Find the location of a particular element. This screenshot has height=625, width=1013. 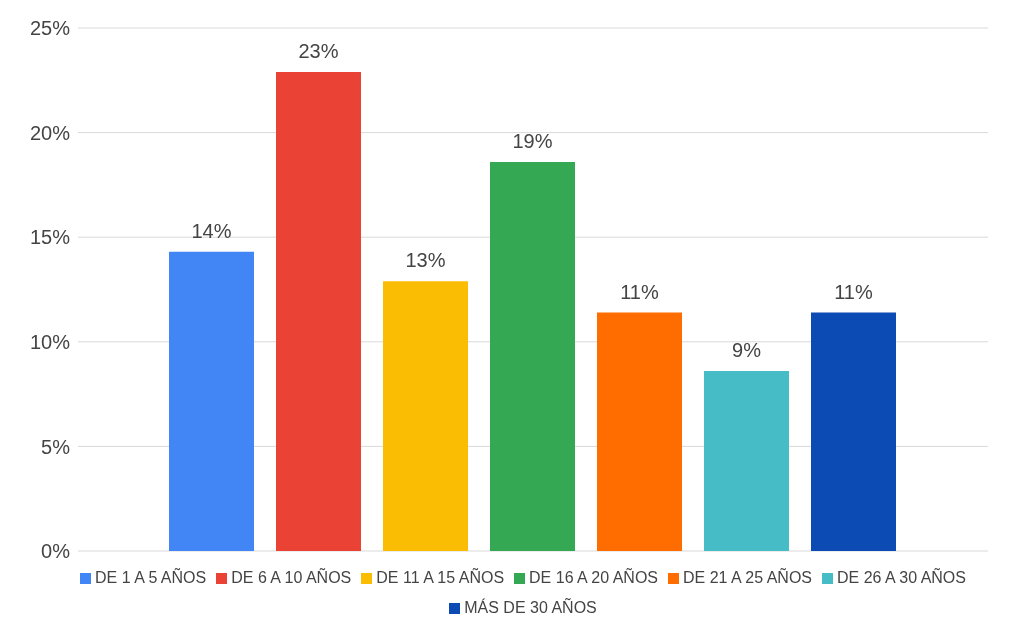

legend-label: MÁS DE 30 AÑOS is located at coordinates (530, 607).